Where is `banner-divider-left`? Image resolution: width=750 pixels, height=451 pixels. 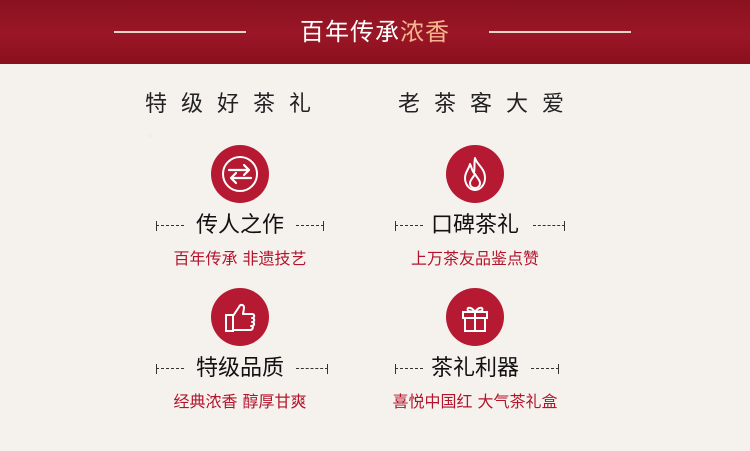 banner-divider-left is located at coordinates (180, 32).